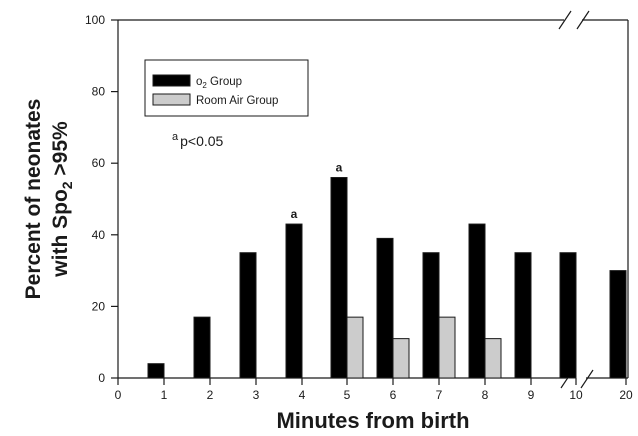 The height and width of the screenshot is (436, 638). What do you see at coordinates (201, 141) in the screenshot?
I see `footnote-text: p<0.05` at bounding box center [201, 141].